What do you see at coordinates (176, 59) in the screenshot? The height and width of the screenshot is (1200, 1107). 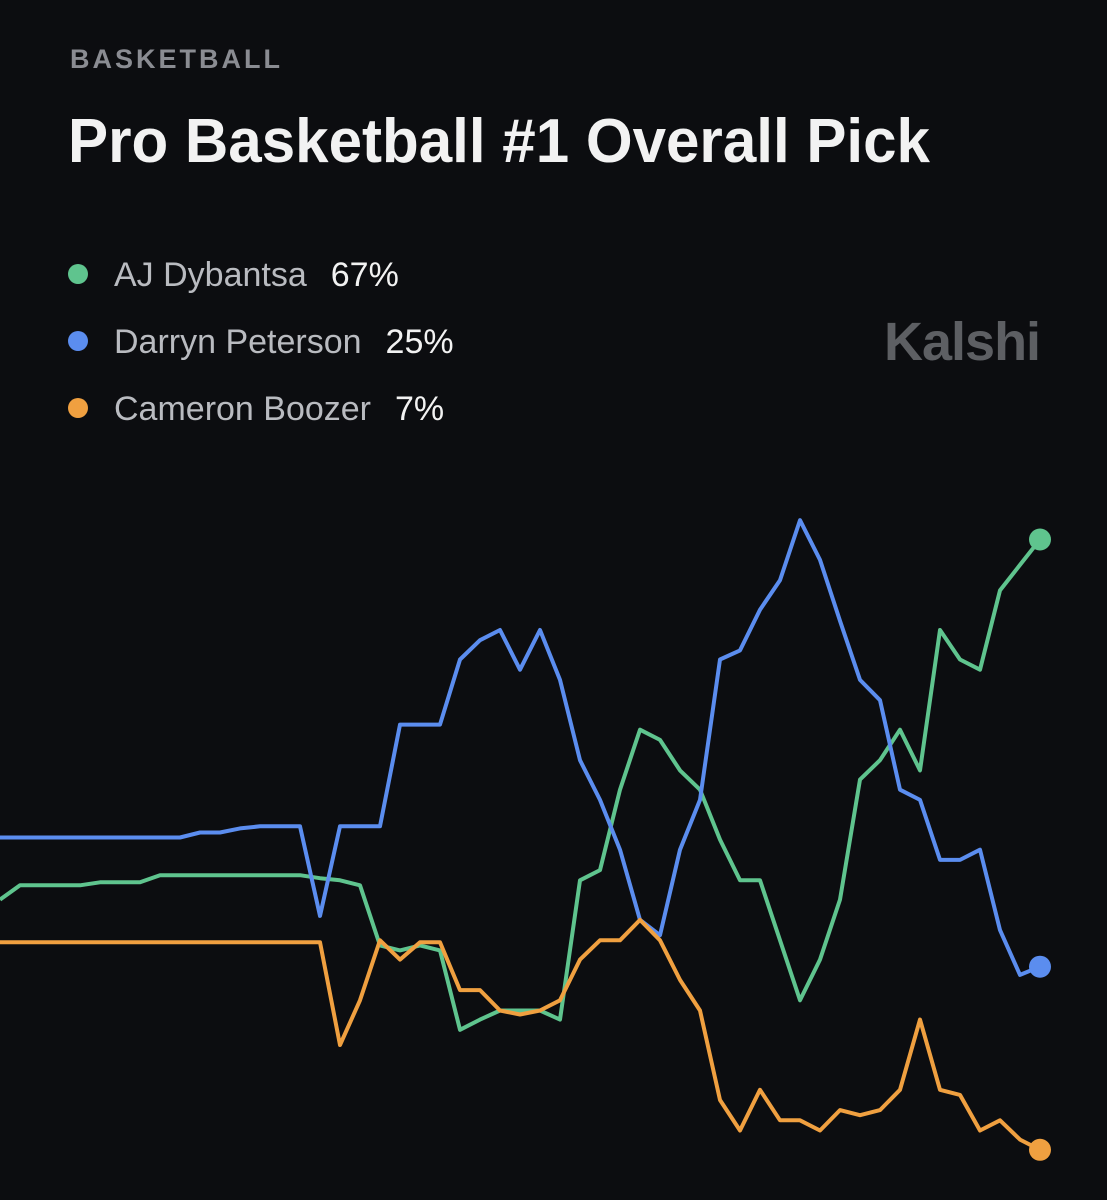 I see `category-label: BASKETBALL` at bounding box center [176, 59].